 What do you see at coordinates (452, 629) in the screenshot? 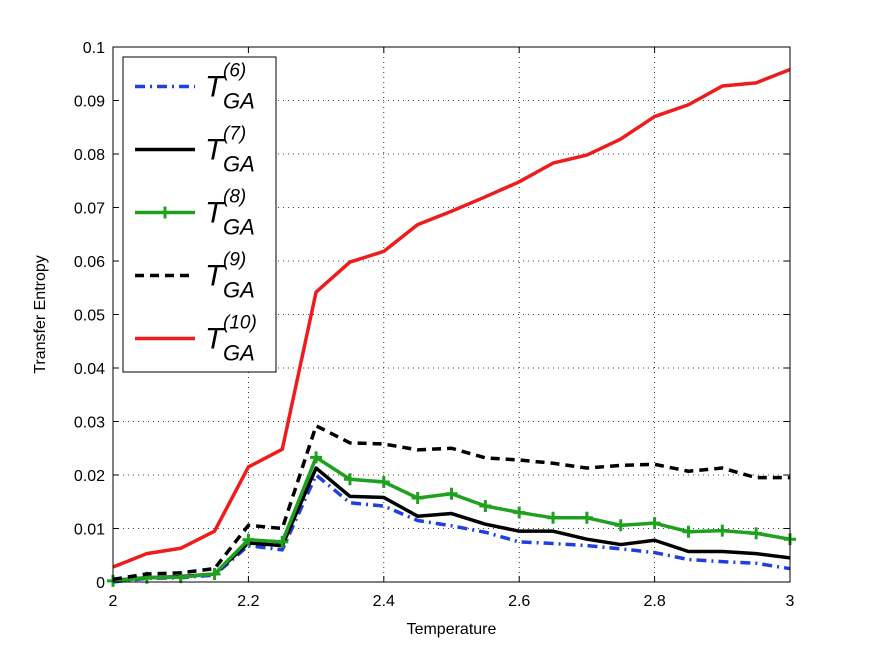
I see `x-axis-title: Temperature` at bounding box center [452, 629].